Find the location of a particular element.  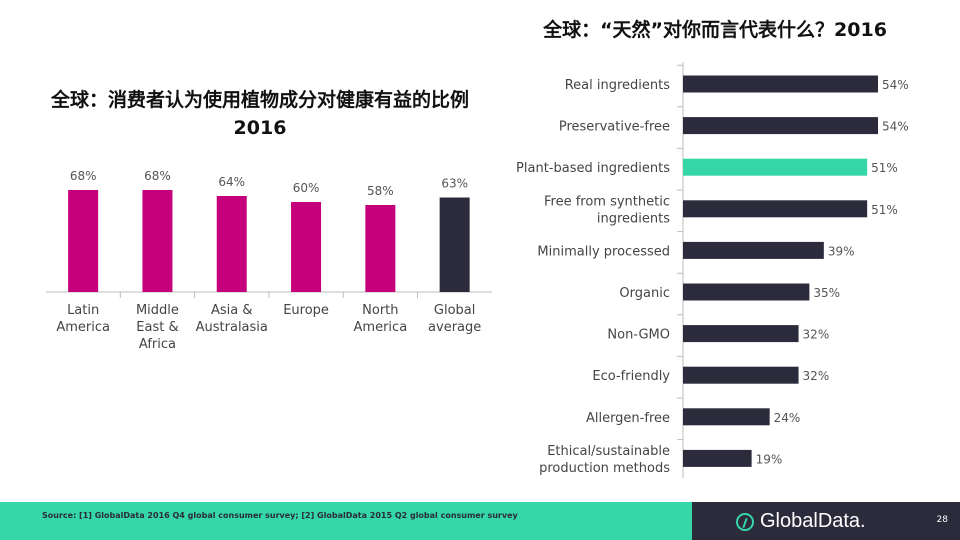

right-bar-value-label: 35% is located at coordinates (826, 293).